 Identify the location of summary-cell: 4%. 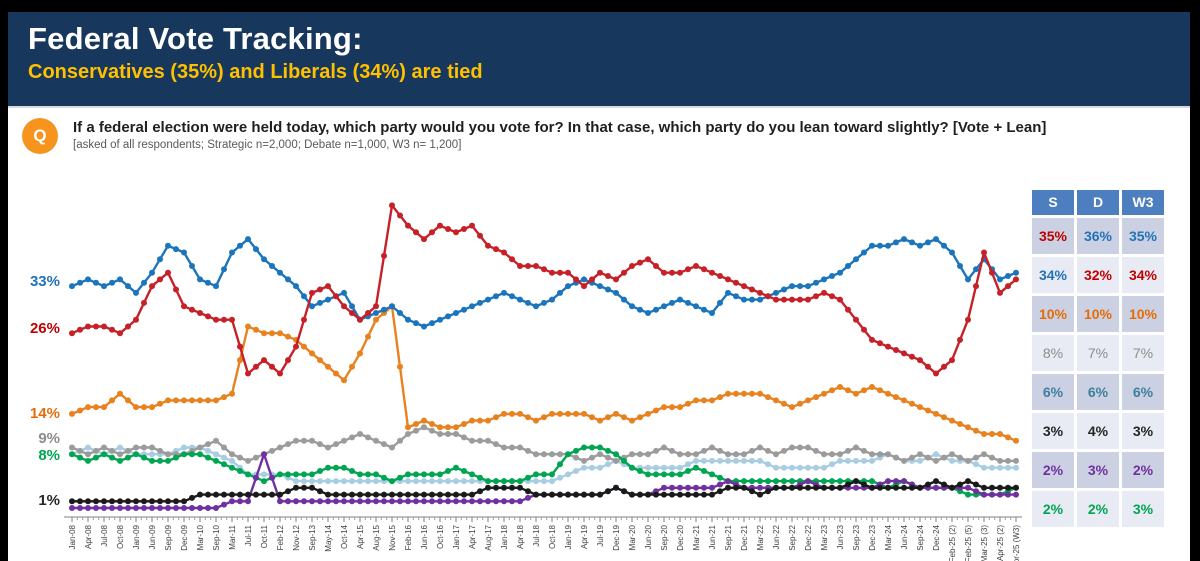
(1098, 431).